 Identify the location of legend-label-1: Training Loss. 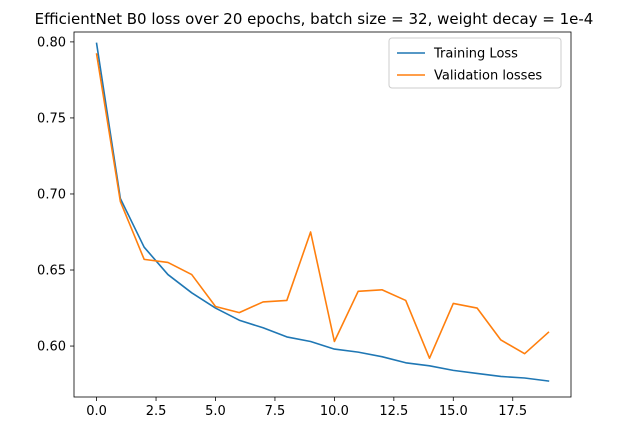
(475, 54).